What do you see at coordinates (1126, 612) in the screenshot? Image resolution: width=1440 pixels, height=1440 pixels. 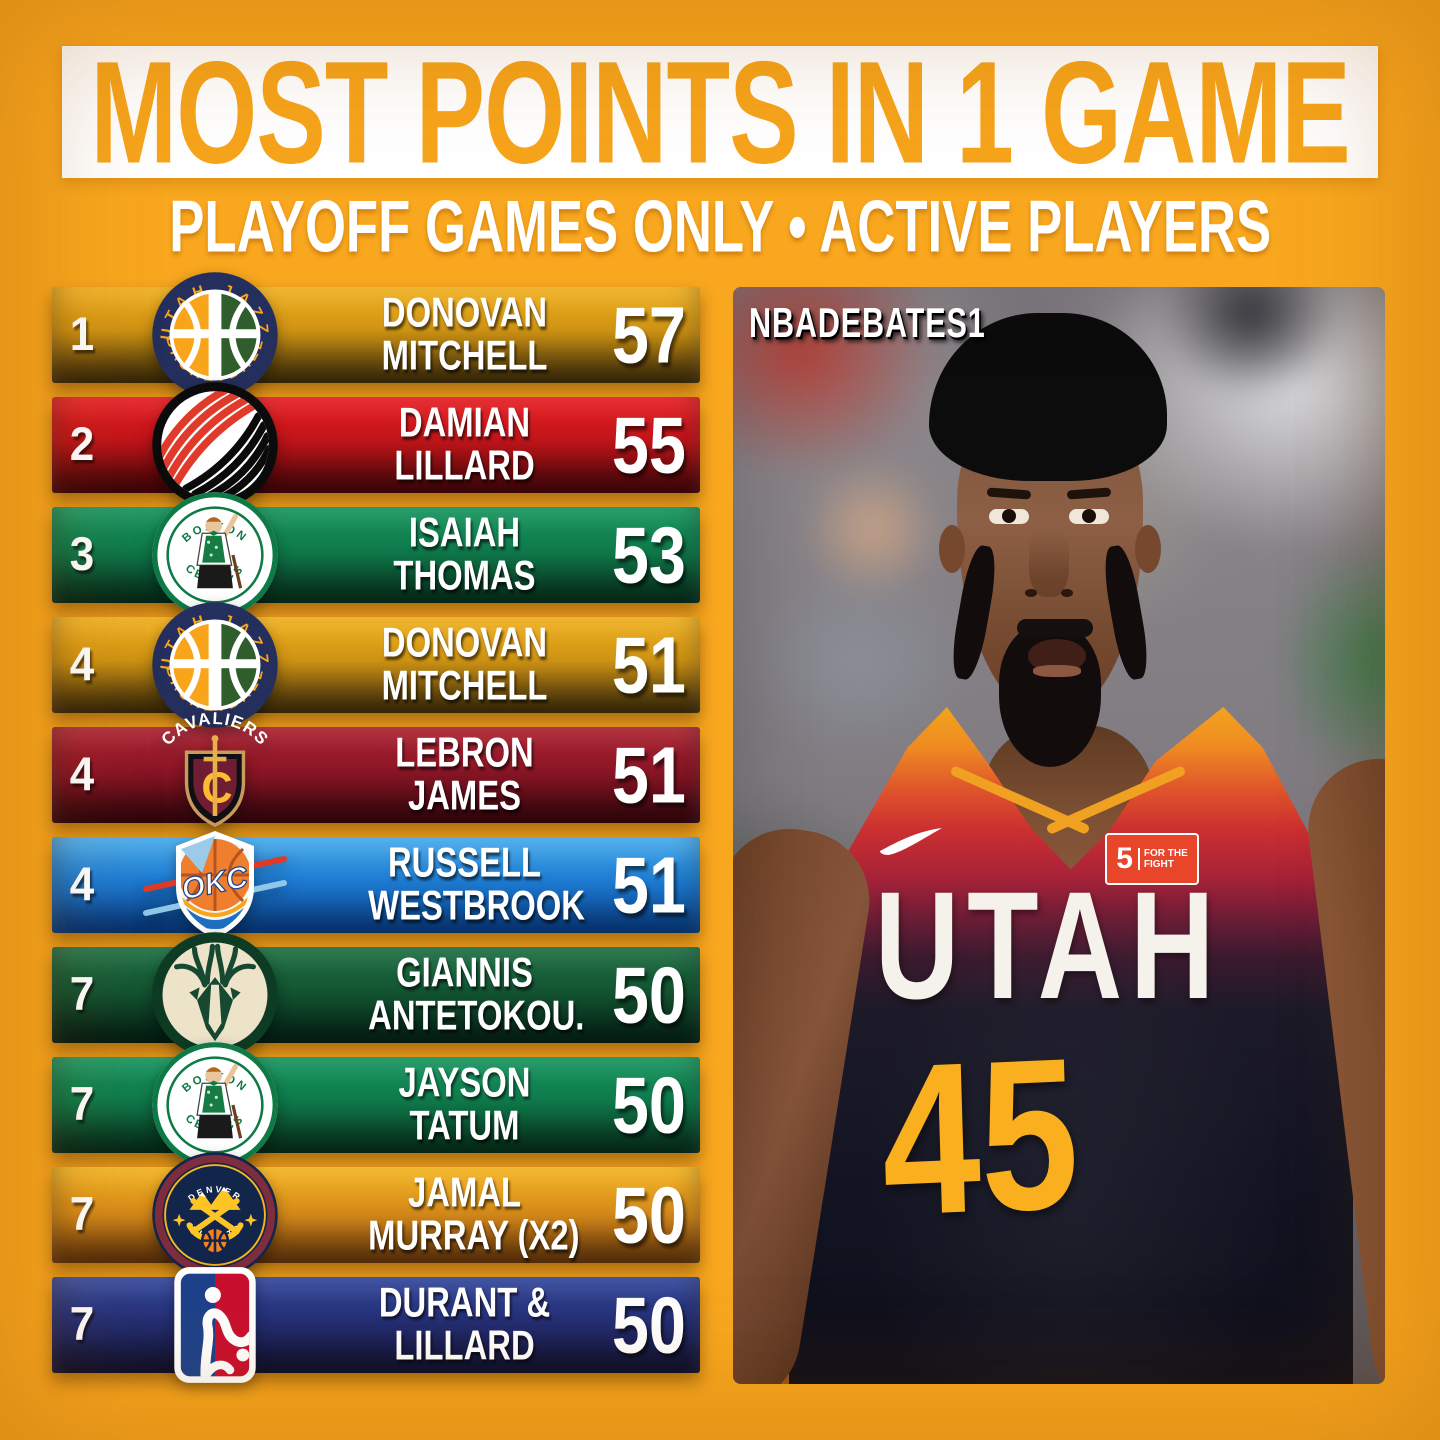 I see `player-beard-right` at bounding box center [1126, 612].